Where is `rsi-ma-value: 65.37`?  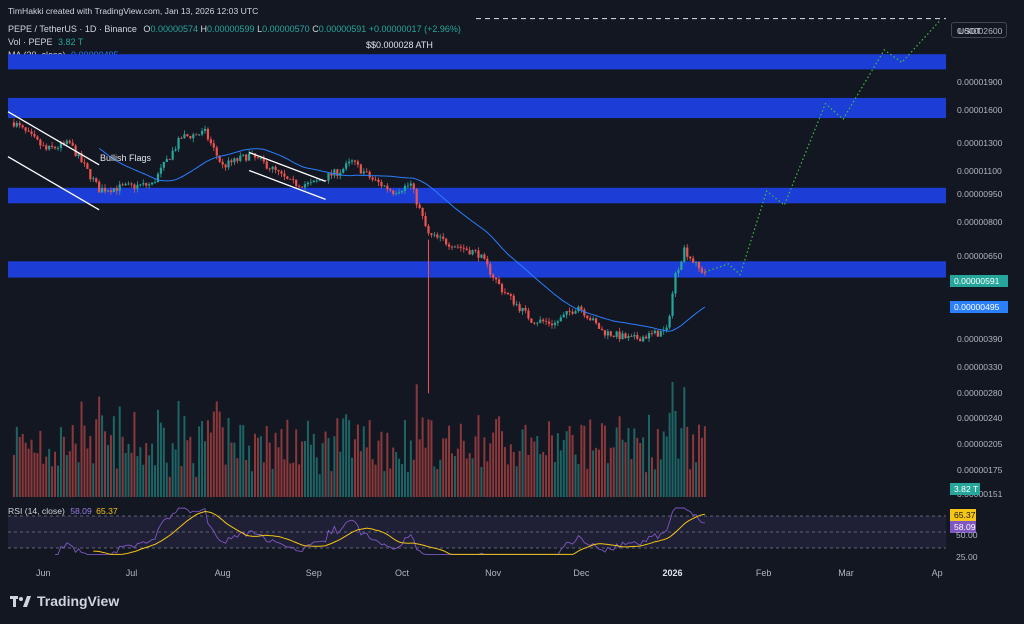 rsi-ma-value: 65.37 is located at coordinates (107, 511).